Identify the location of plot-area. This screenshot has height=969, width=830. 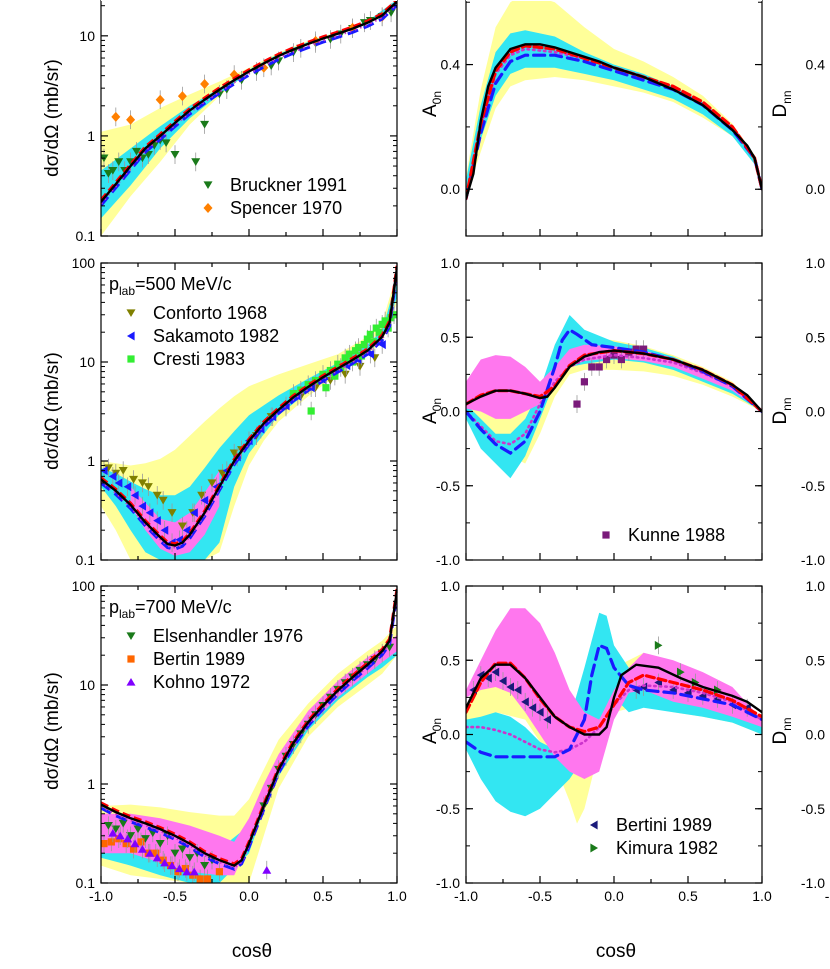
(614, 716).